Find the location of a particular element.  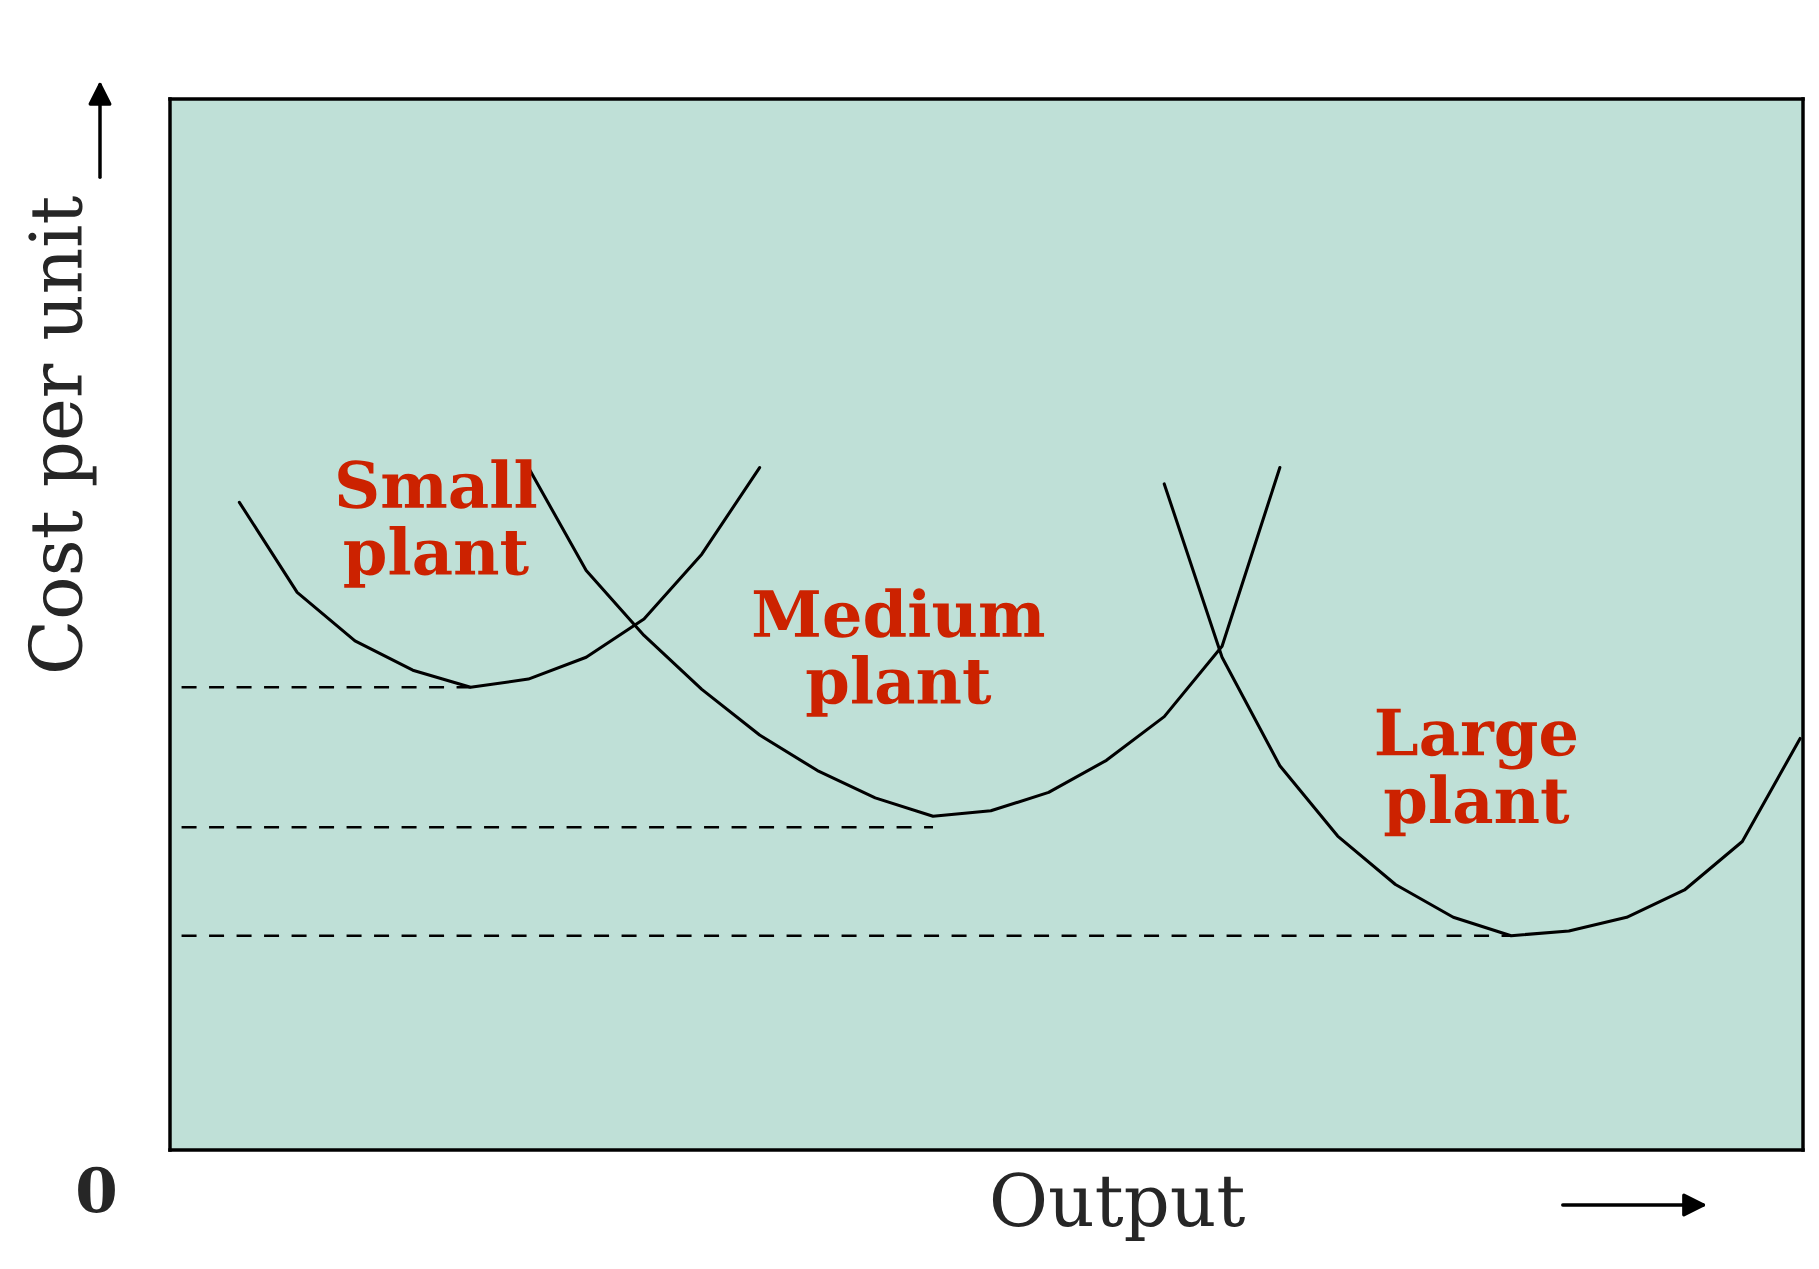

series-label: Medium plant is located at coordinates (899, 652).